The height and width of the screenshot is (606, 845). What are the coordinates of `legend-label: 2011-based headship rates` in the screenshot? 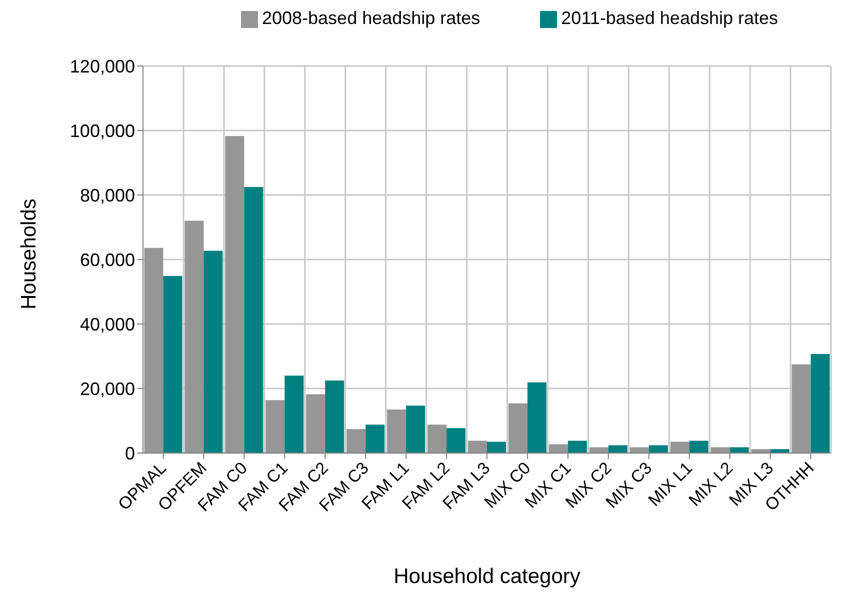 It's located at (669, 18).